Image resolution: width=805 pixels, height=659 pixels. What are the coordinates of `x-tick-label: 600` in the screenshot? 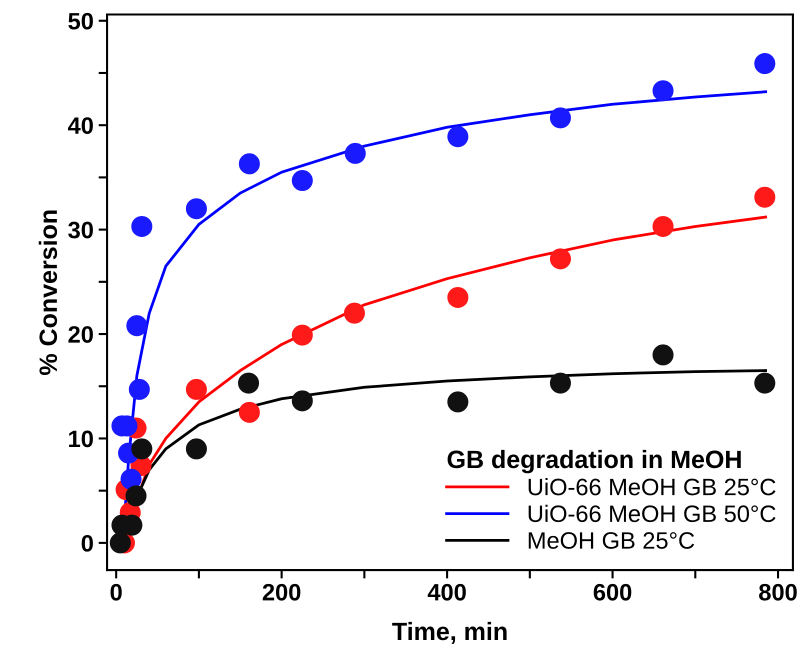 It's located at (613, 592).